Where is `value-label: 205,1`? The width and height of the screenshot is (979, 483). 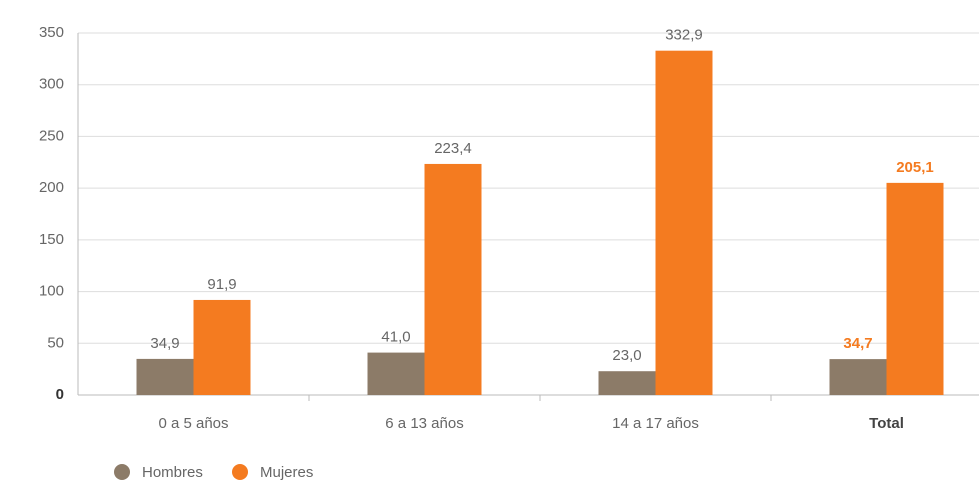
value-label: 205,1 is located at coordinates (915, 167).